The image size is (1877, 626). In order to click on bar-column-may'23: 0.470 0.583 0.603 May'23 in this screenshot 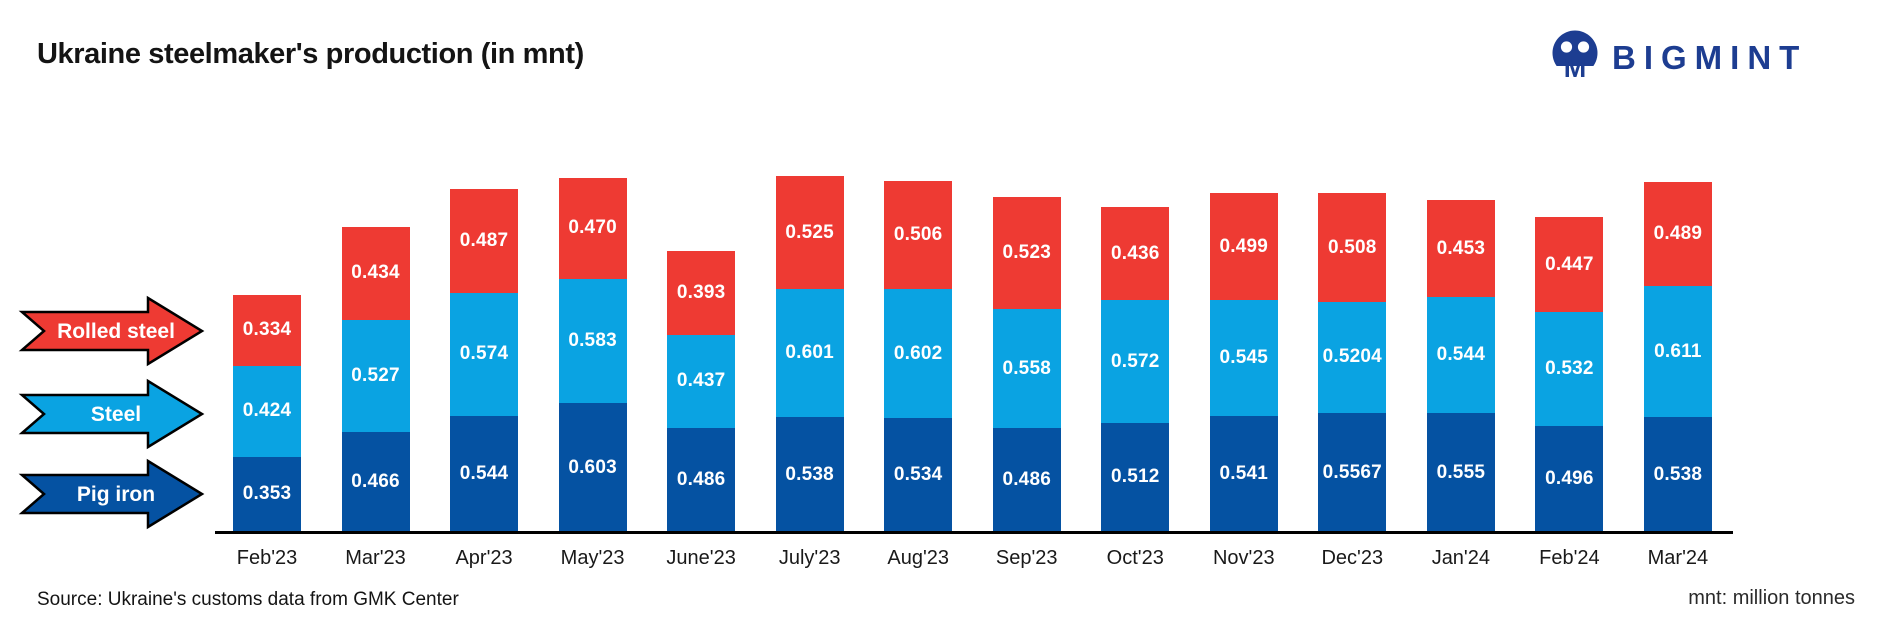, I will do `click(592, 373)`.